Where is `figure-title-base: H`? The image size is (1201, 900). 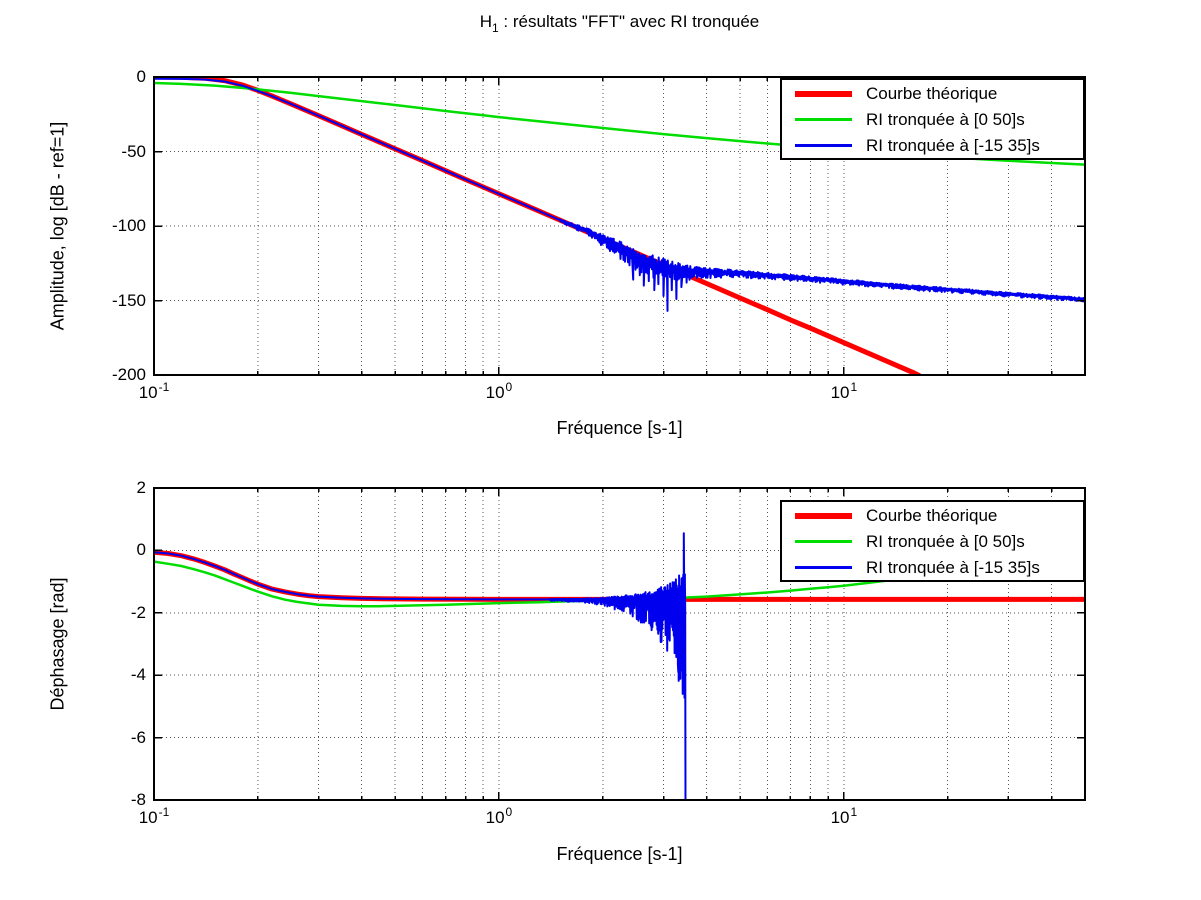
figure-title-base: H is located at coordinates (486, 21).